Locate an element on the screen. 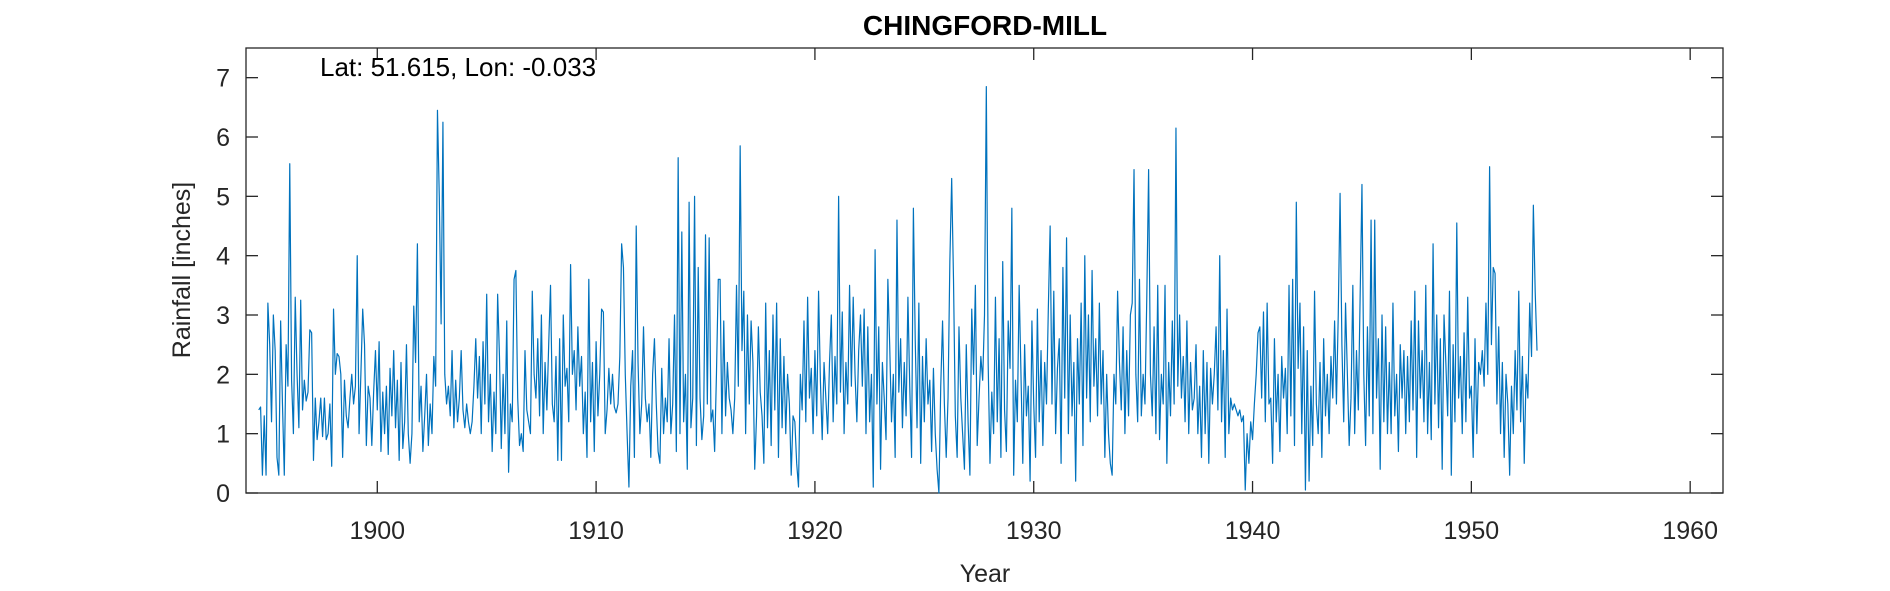  y-tick-label: 7 is located at coordinates (223, 79).